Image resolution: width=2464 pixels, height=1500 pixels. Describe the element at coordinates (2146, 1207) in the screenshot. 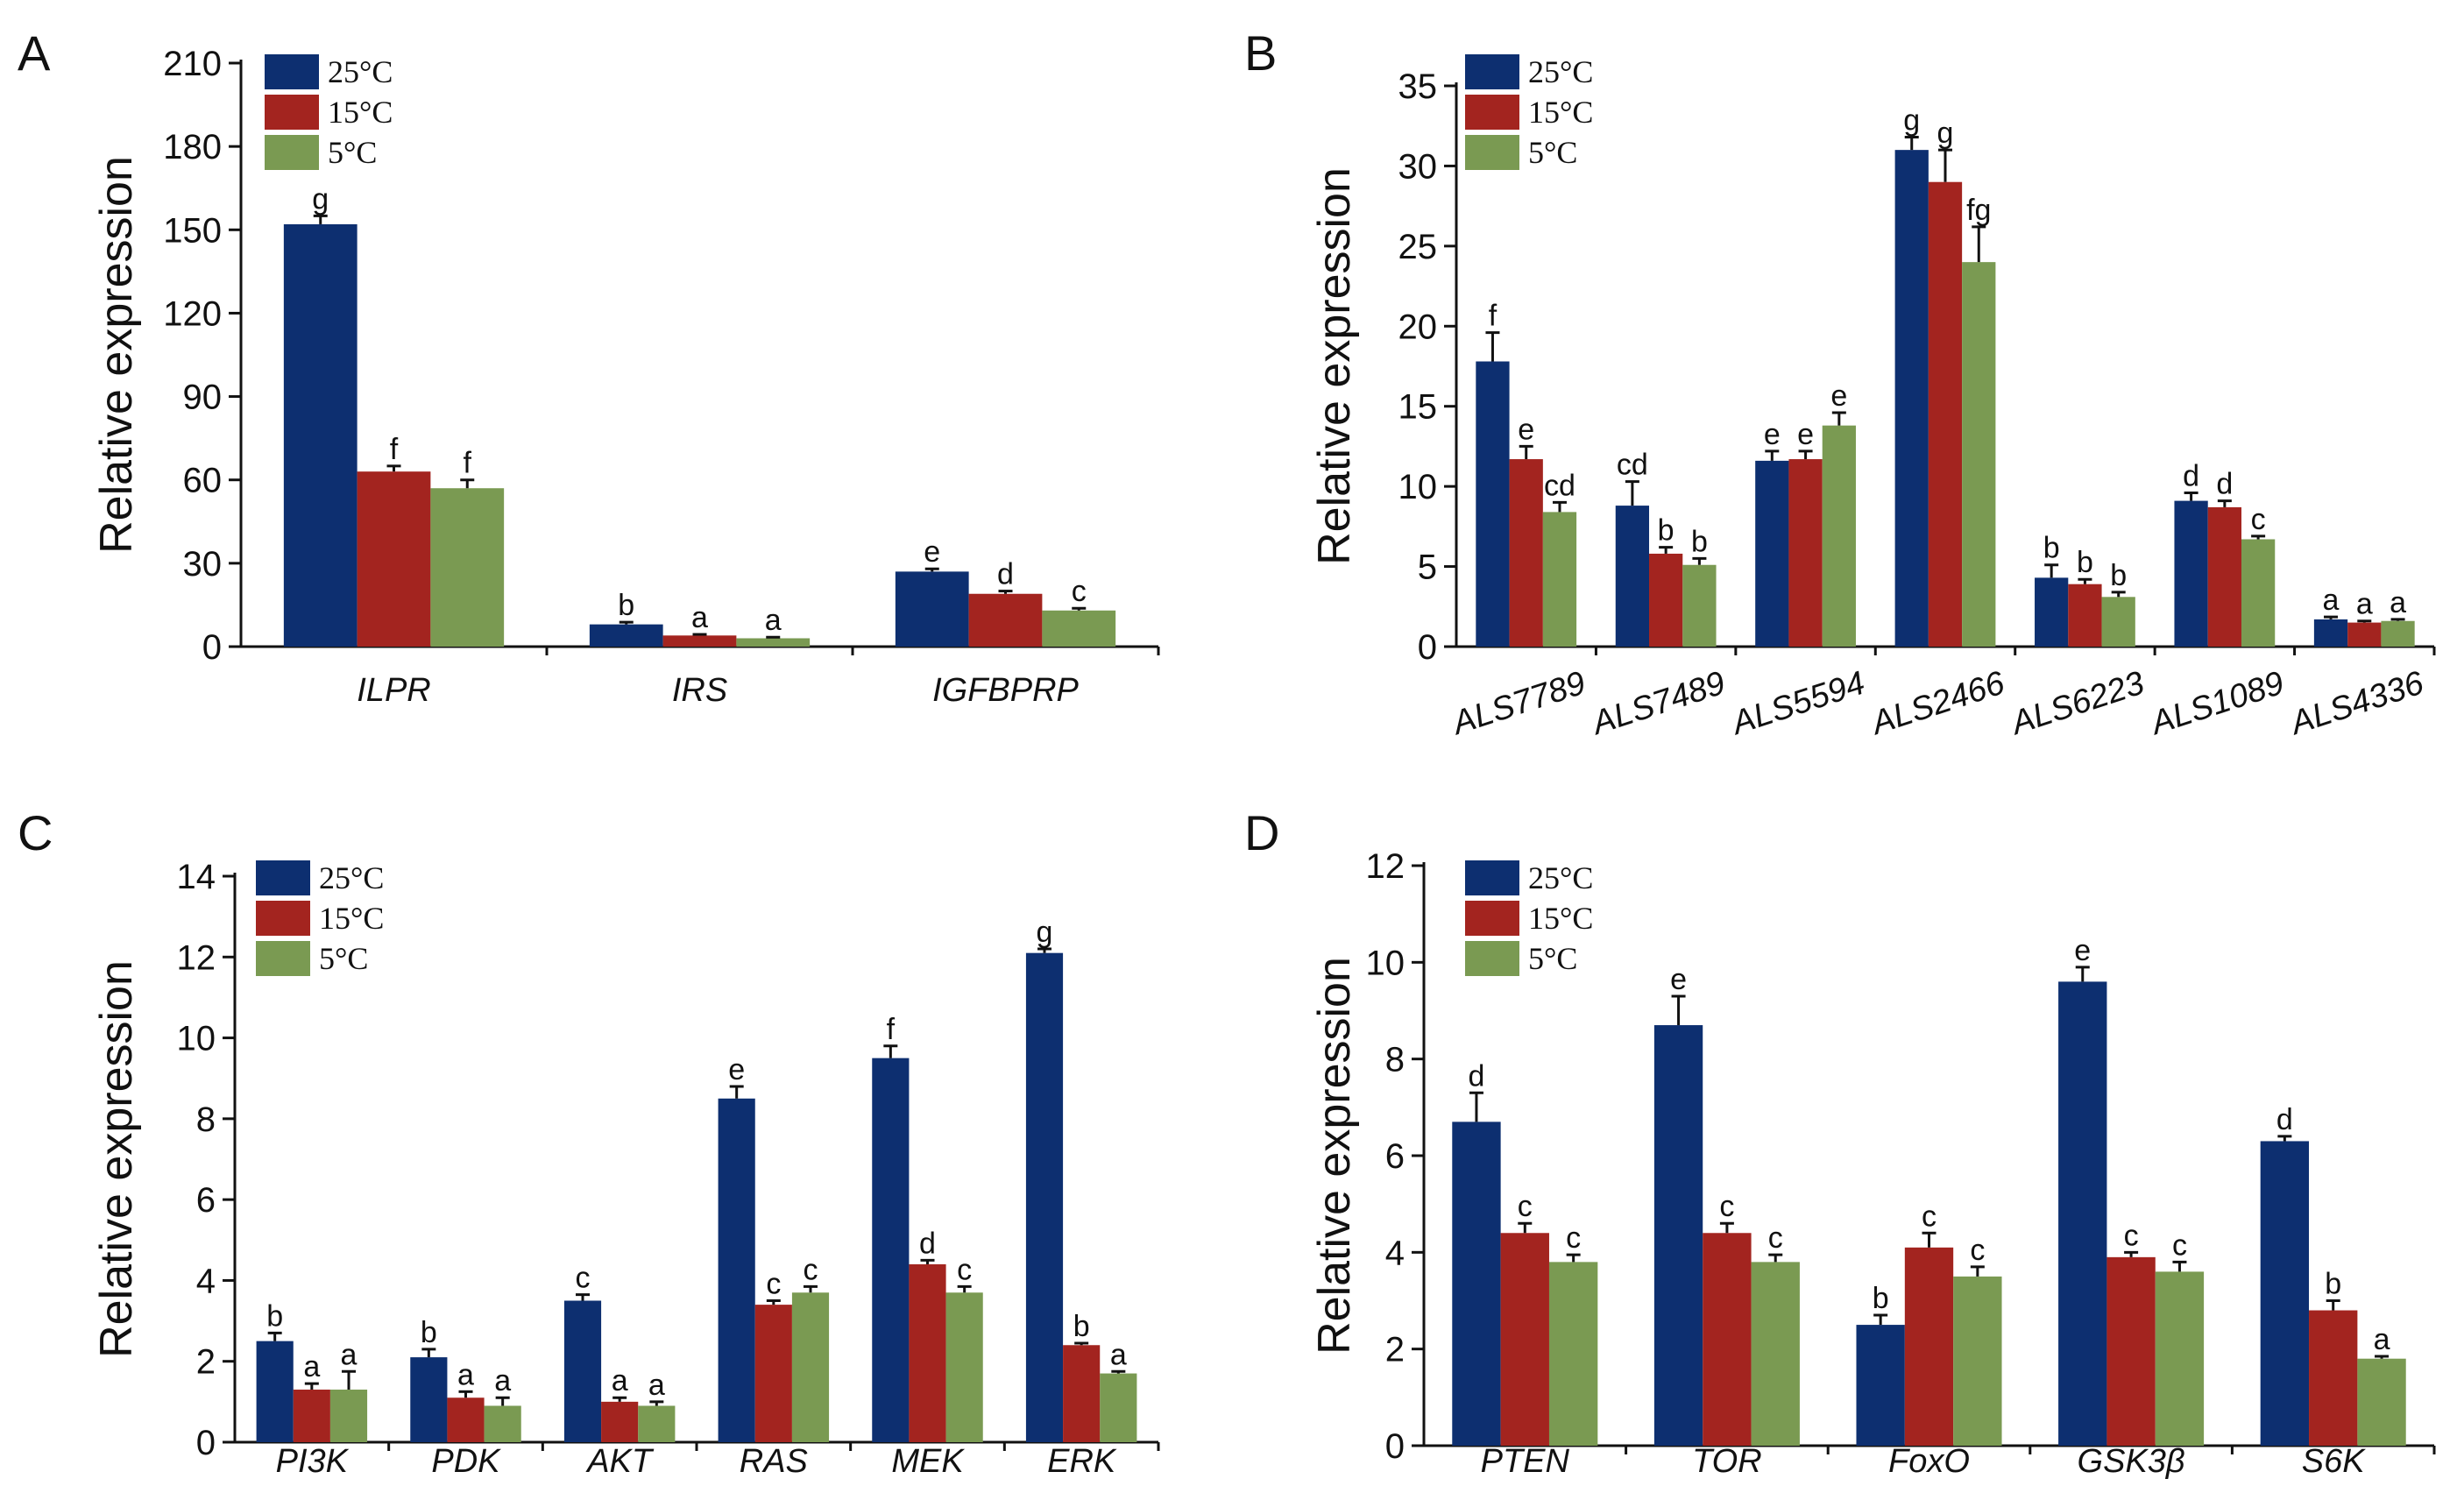

I see `category-group-GSK3β: e c c GSK3β` at that location.